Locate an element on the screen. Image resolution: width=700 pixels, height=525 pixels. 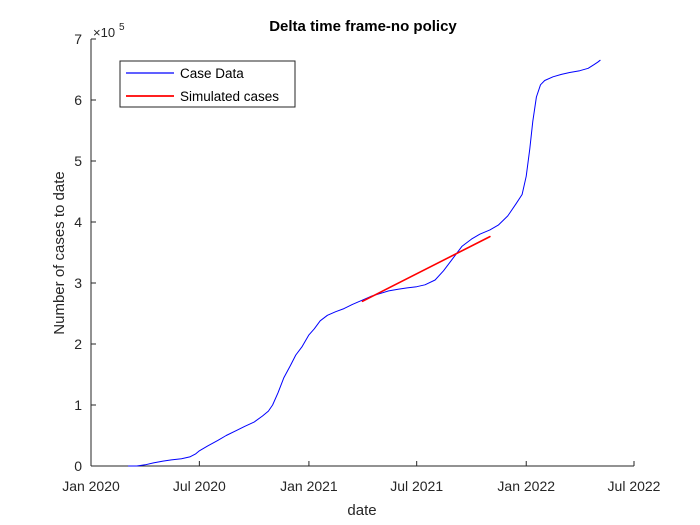
x-tick-label: Jul 2022 is located at coordinates (634, 486).